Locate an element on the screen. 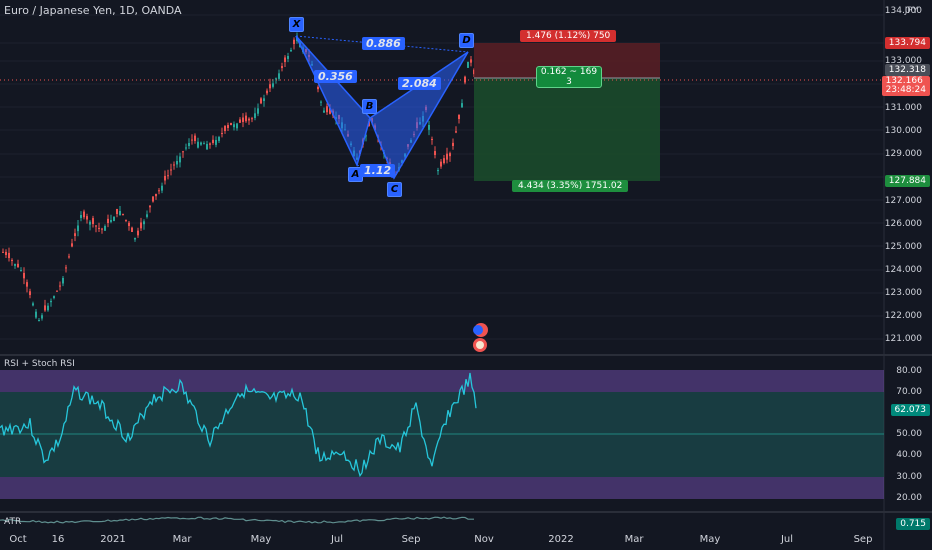 Image resolution: width=932 pixels, height=550 pixels. price-axis-label: 124.000 is located at coordinates (903, 270).